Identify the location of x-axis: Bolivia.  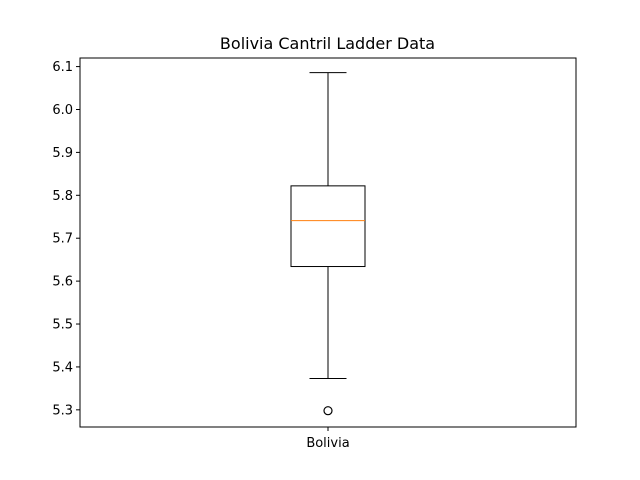
(328, 439).